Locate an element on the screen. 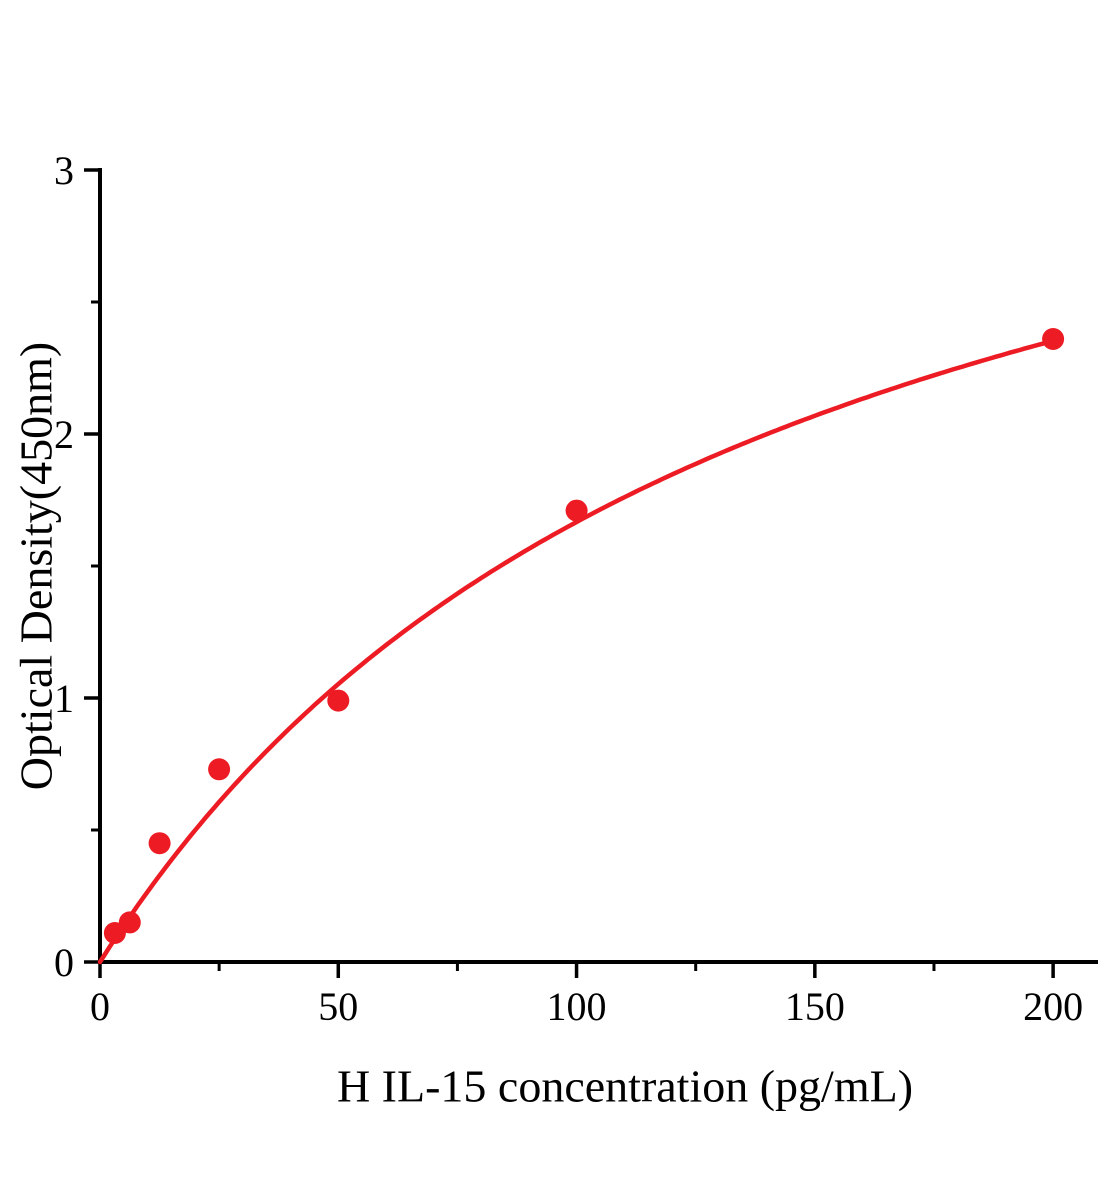 This screenshot has height=1200, width=1104. y-tick-label: 0 is located at coordinates (64, 962).